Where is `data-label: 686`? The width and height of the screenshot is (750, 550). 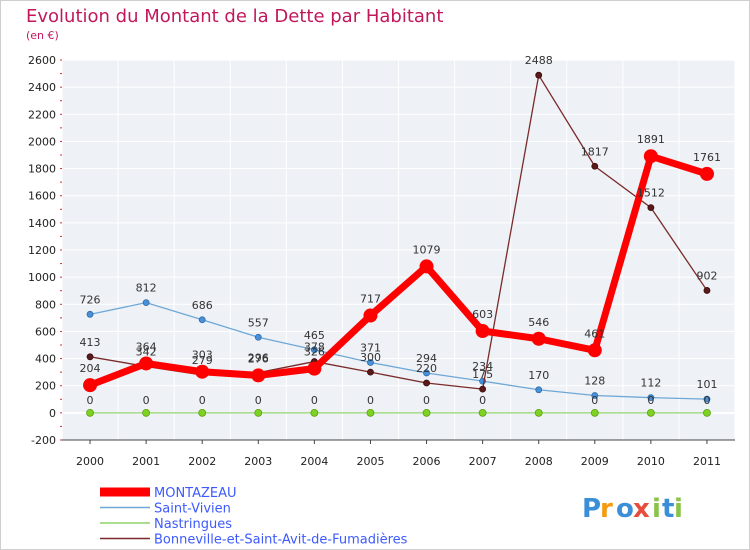
data-label: 686 is located at coordinates (202, 305).